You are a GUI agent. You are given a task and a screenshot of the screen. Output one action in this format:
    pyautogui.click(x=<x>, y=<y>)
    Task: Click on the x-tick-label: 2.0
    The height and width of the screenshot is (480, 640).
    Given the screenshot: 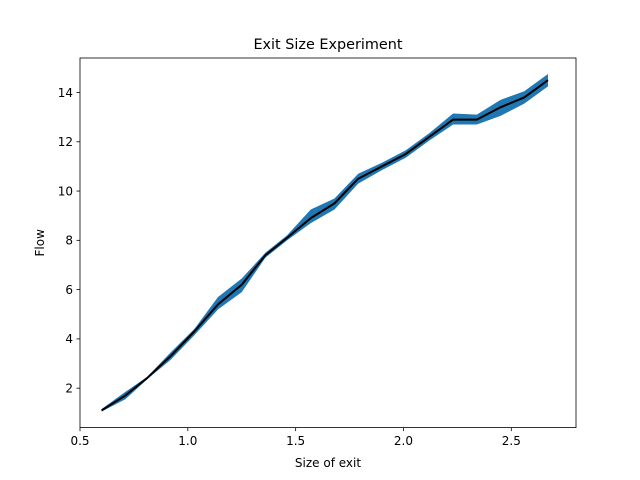 What is the action you would take?
    pyautogui.click(x=403, y=441)
    